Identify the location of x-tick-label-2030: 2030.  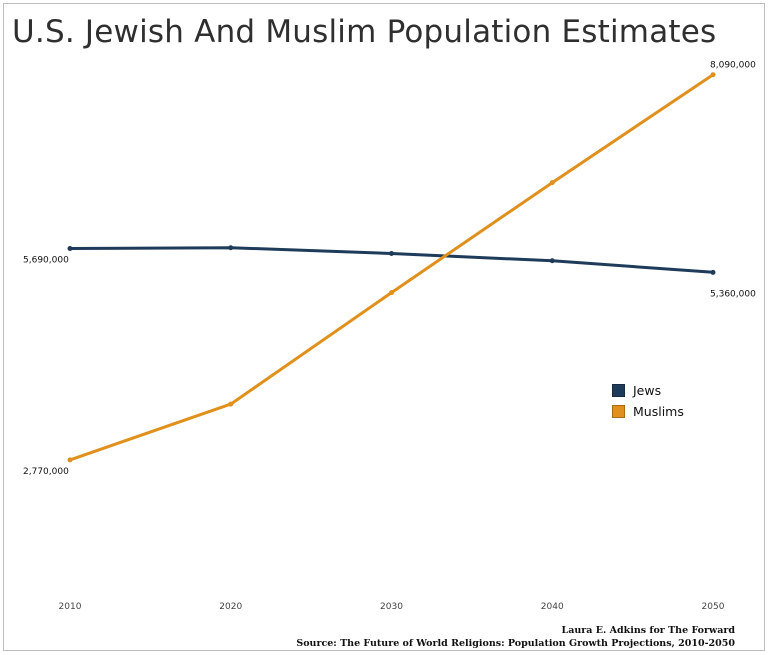
(391, 607).